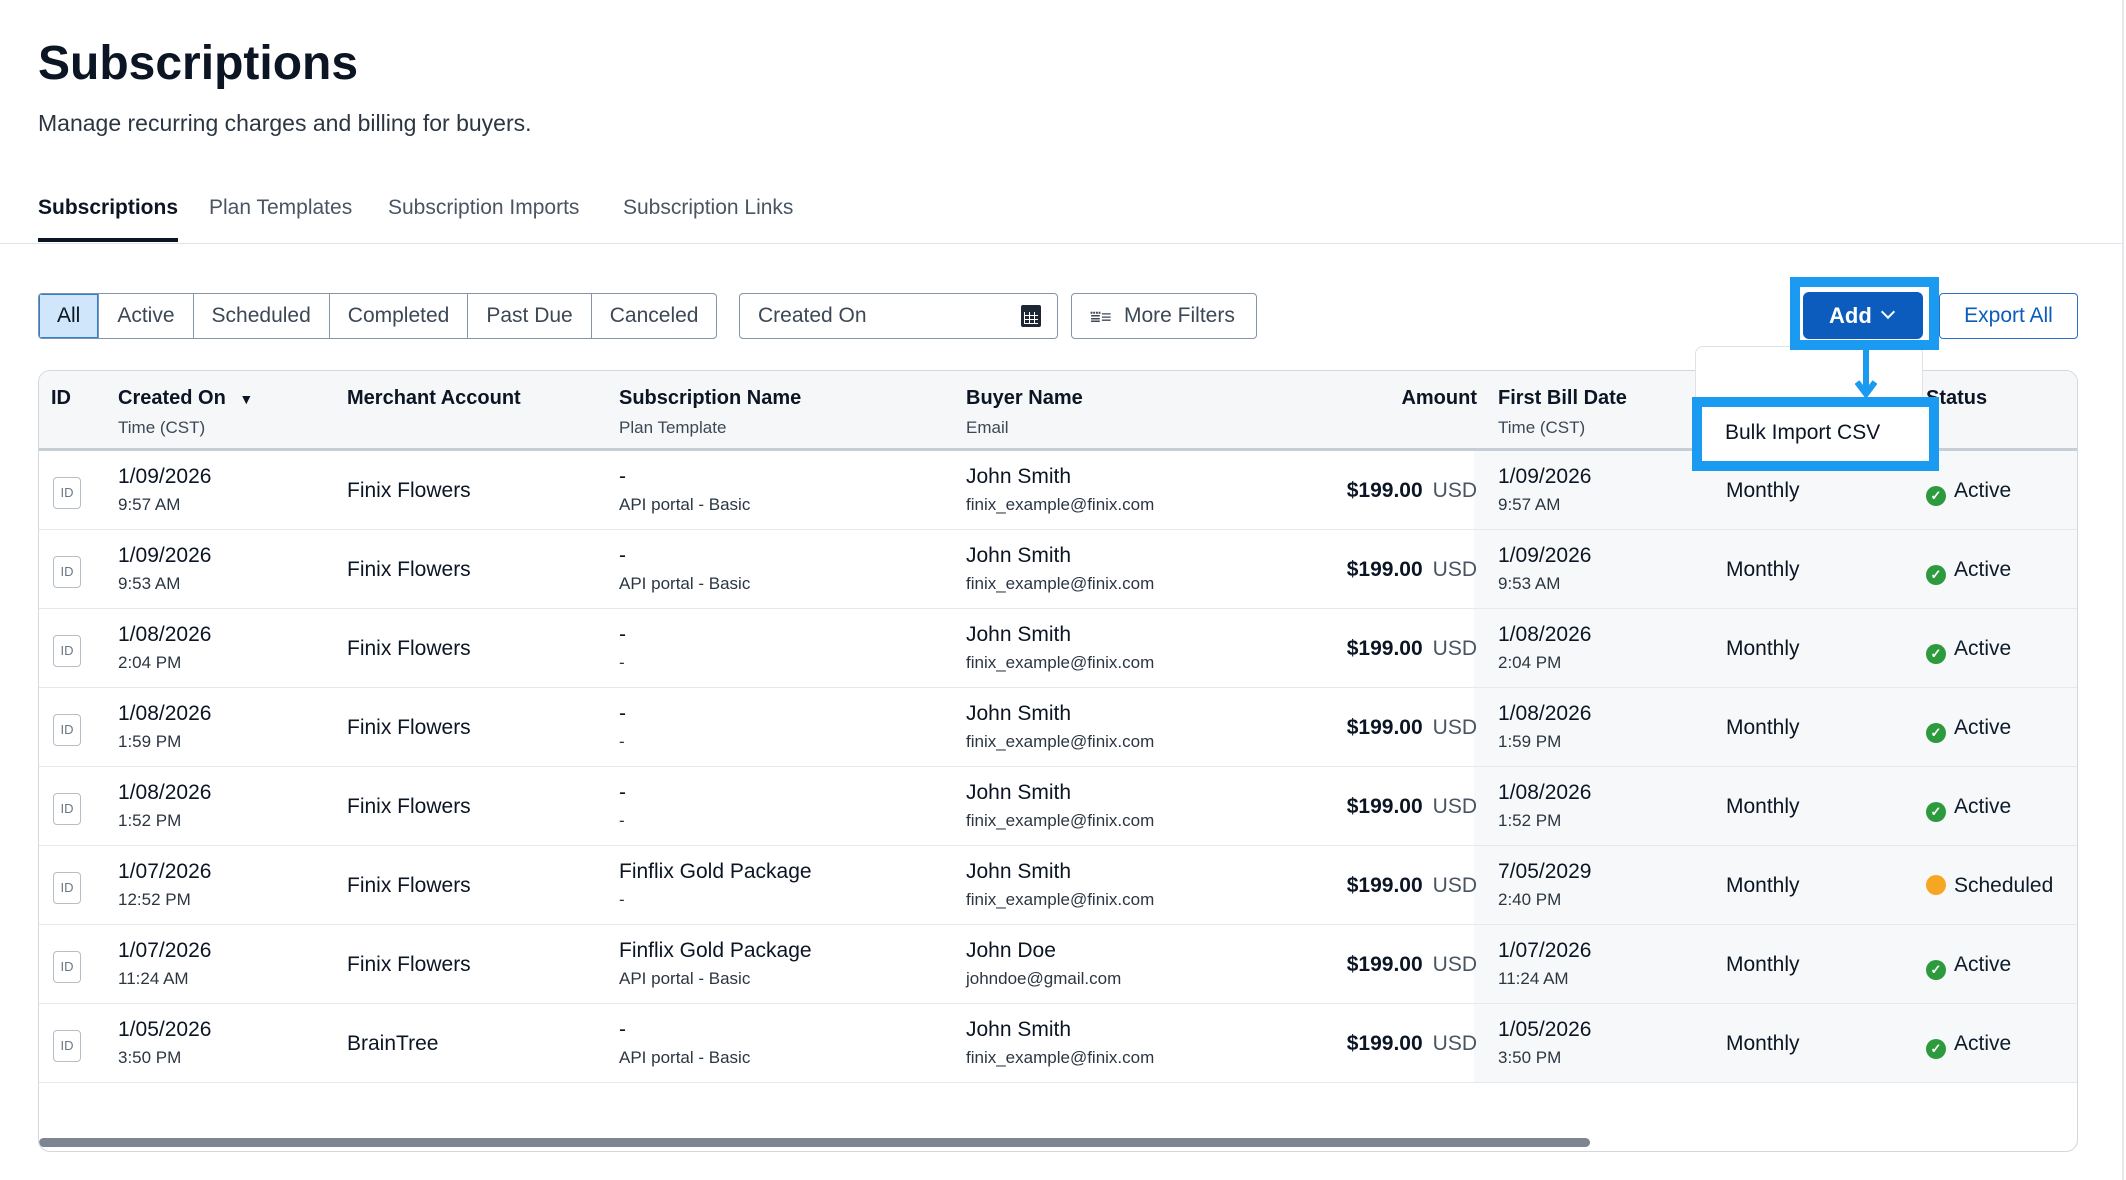 The height and width of the screenshot is (1180, 2126). Describe the element at coordinates (1530, 662) in the screenshot. I see `bill-time: 2:04 PM` at that location.